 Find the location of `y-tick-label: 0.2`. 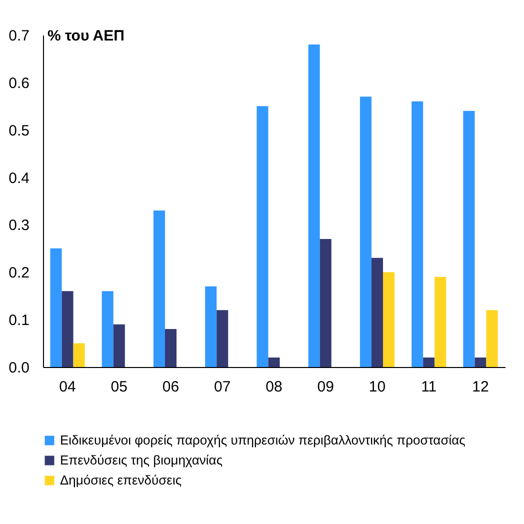

y-tick-label: 0.2 is located at coordinates (19, 273).